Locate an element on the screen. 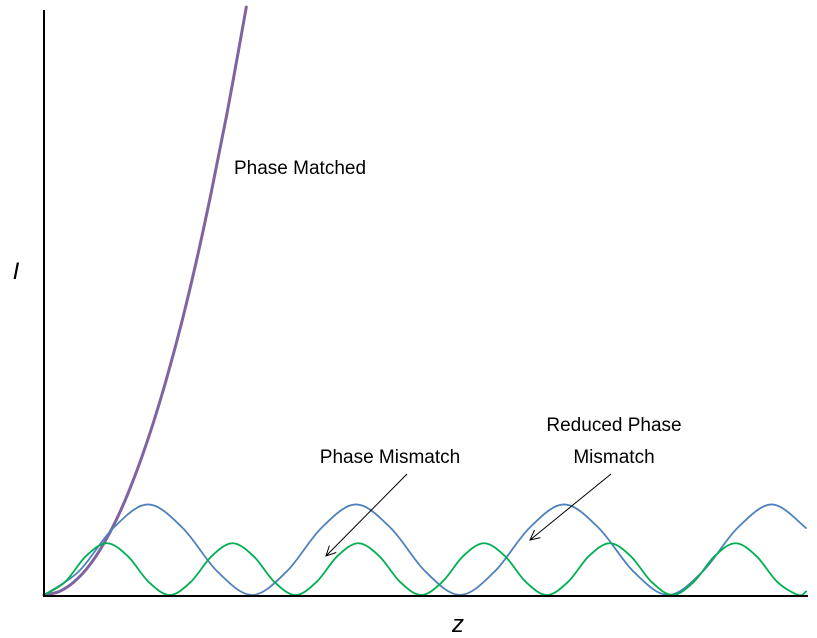 The width and height of the screenshot is (817, 638). x-axis-label: z is located at coordinates (457, 624).